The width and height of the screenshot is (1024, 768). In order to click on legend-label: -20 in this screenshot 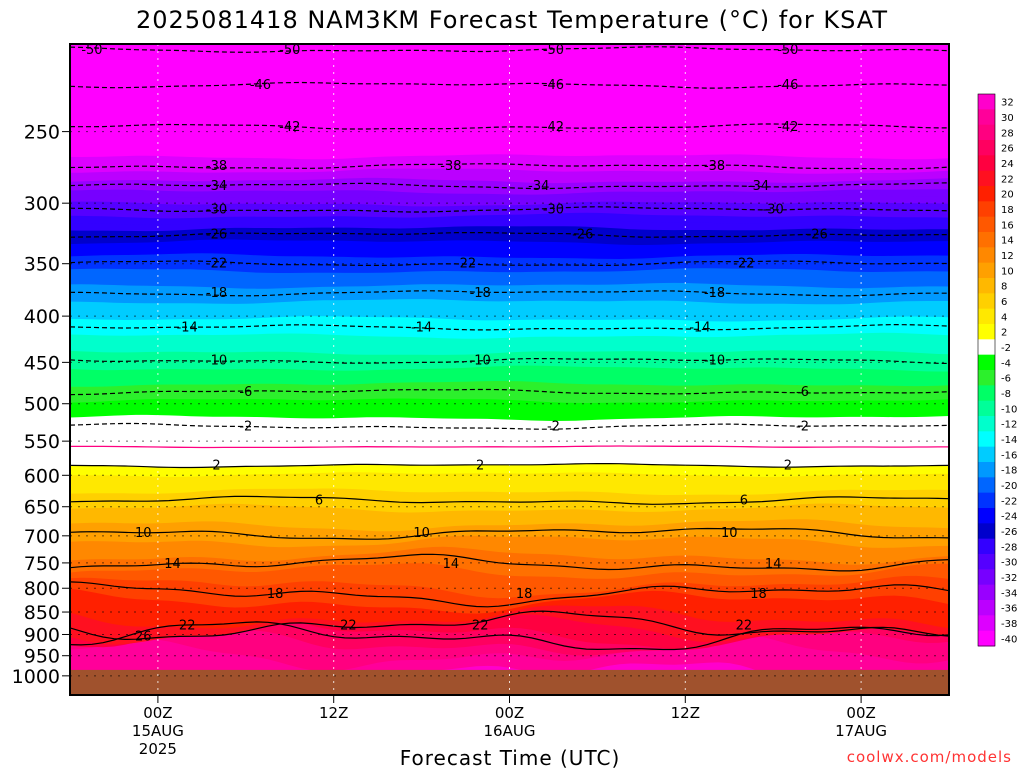, I will do `click(1009, 486)`.